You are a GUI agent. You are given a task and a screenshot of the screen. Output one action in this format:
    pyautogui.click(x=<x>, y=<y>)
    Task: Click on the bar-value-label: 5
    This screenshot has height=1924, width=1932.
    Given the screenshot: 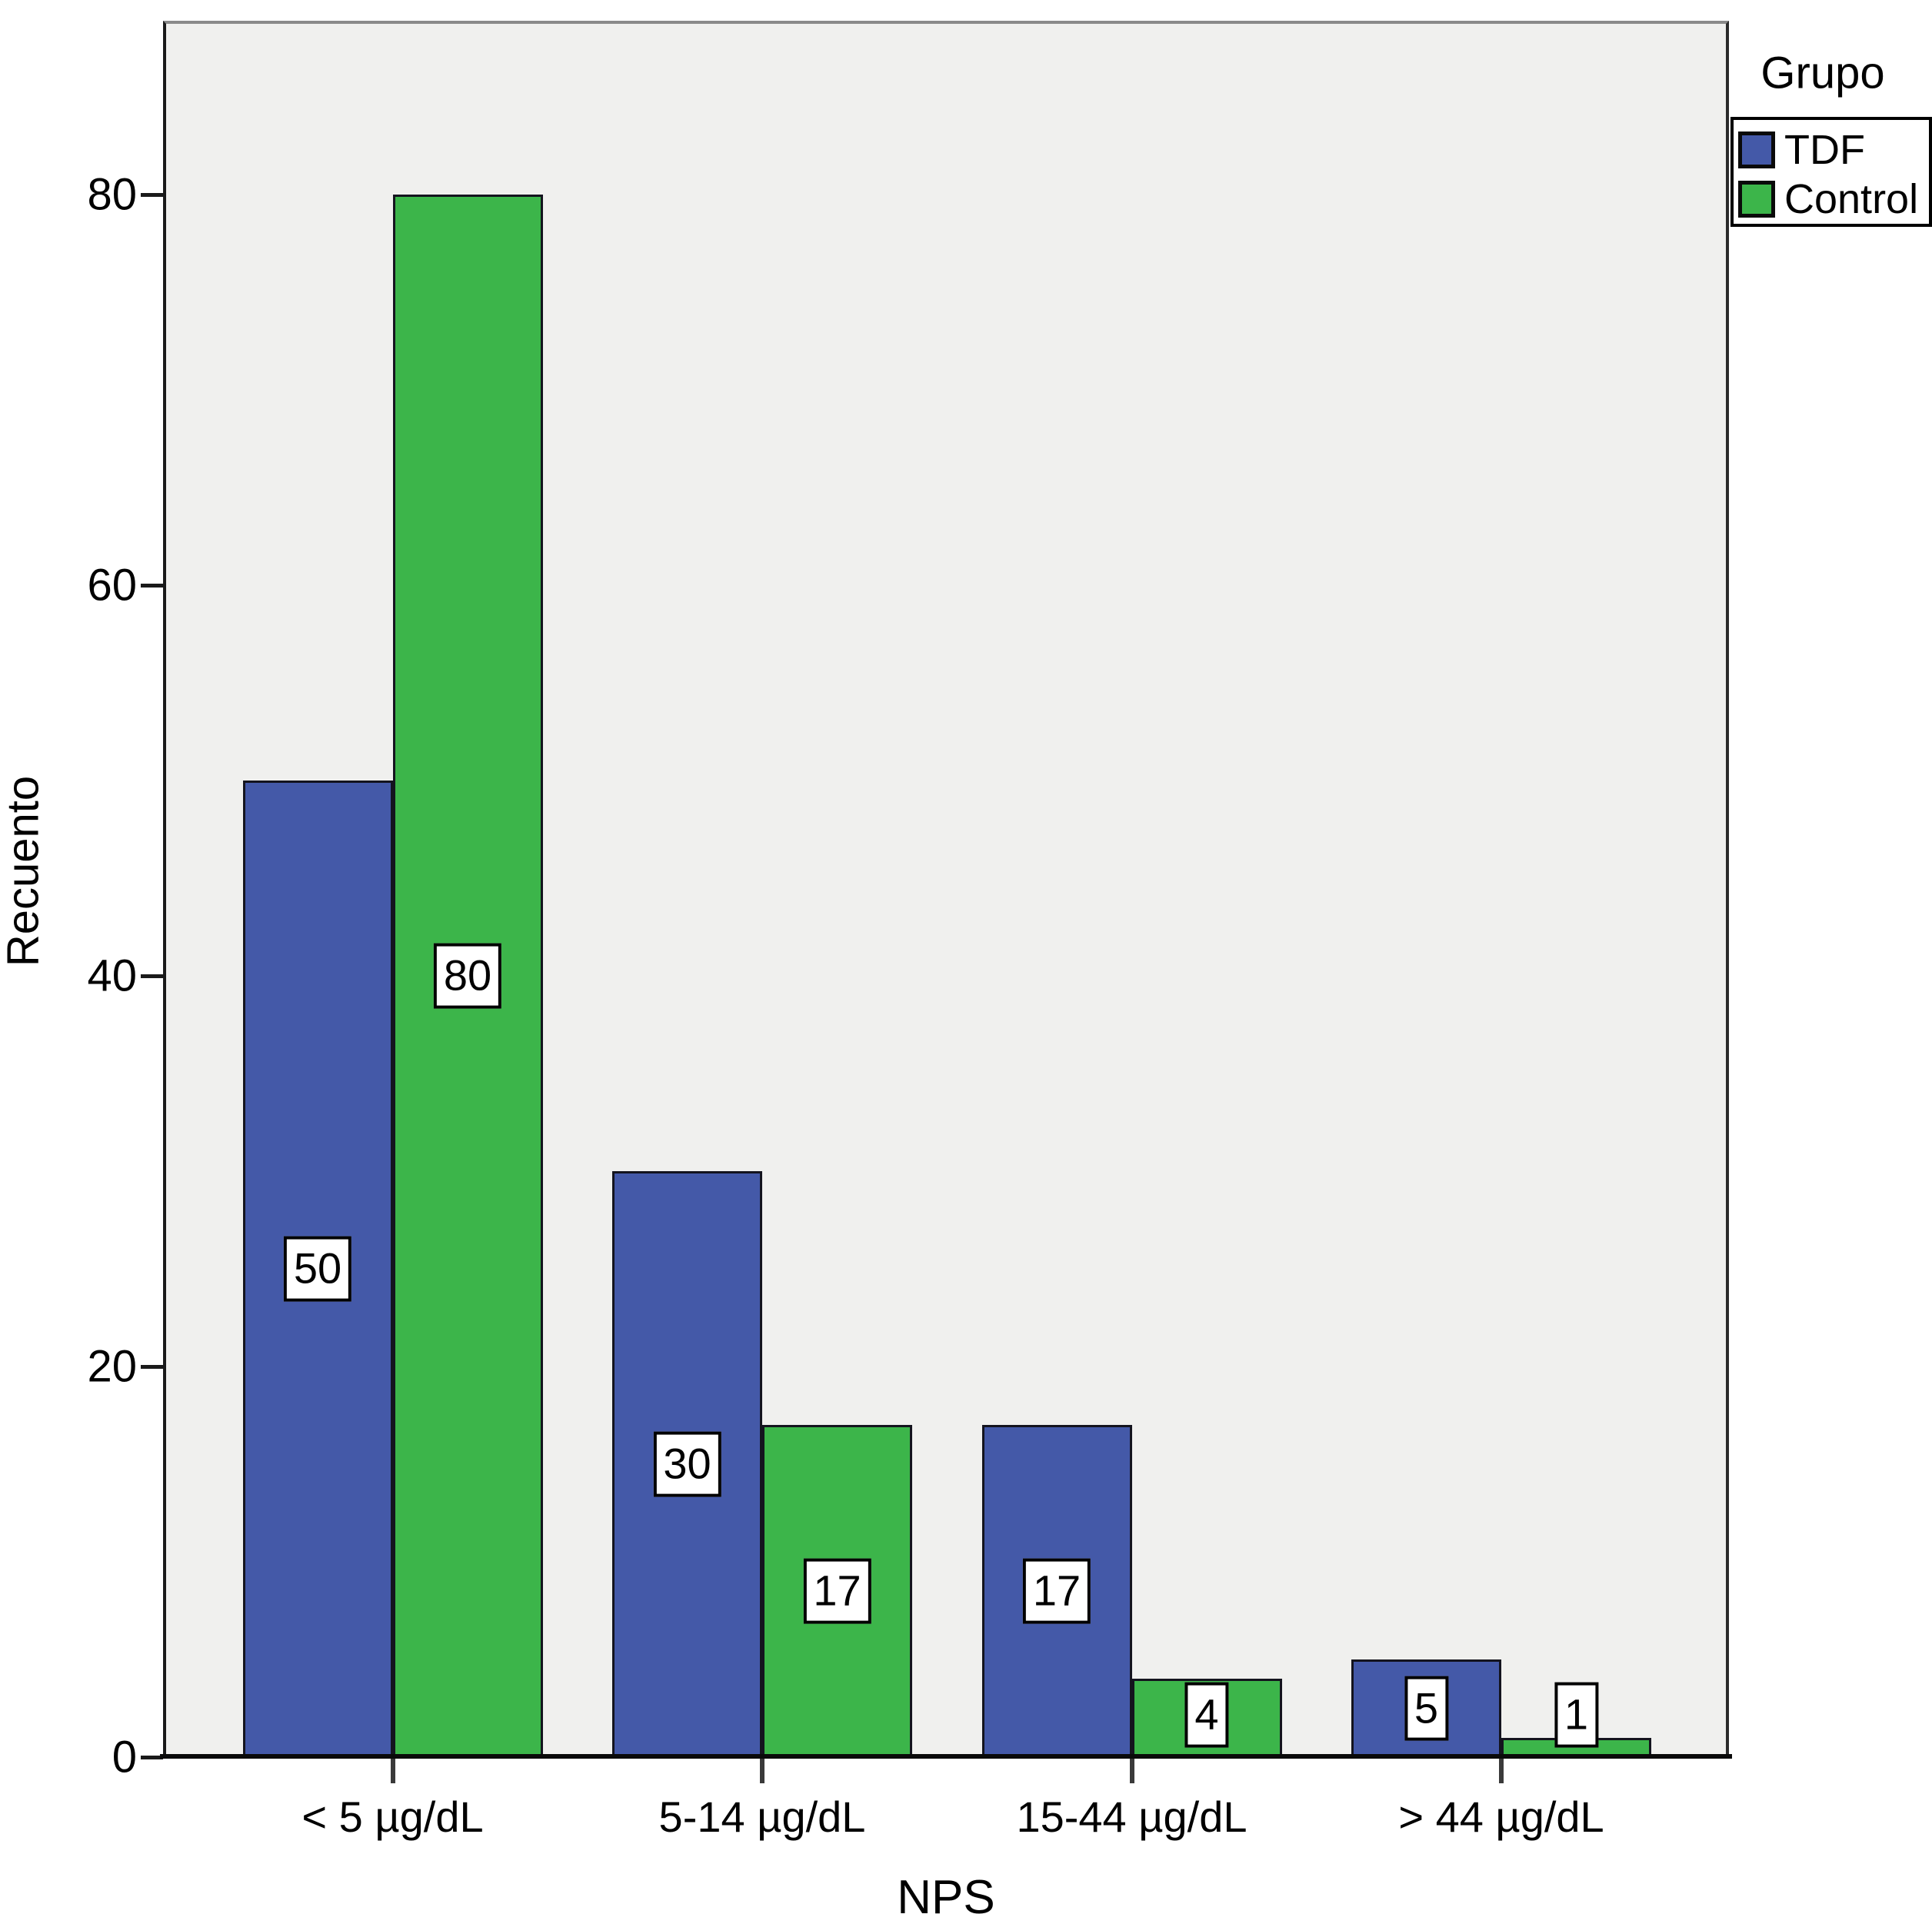 What is the action you would take?
    pyautogui.click(x=1426, y=1708)
    